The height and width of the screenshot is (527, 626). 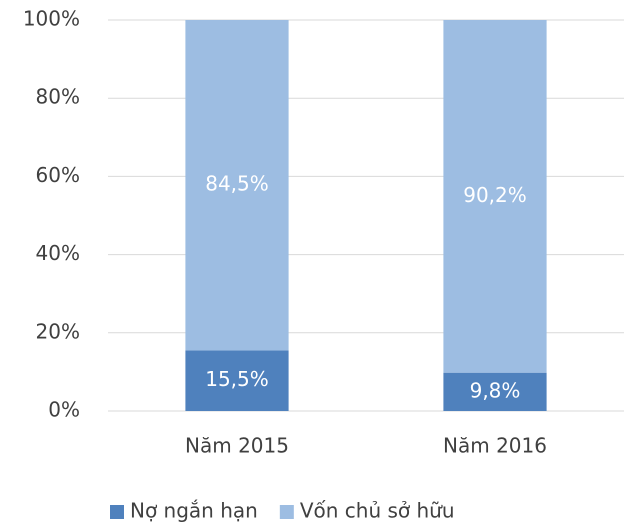 I want to click on y-tick-label: 40%, so click(x=58, y=253).